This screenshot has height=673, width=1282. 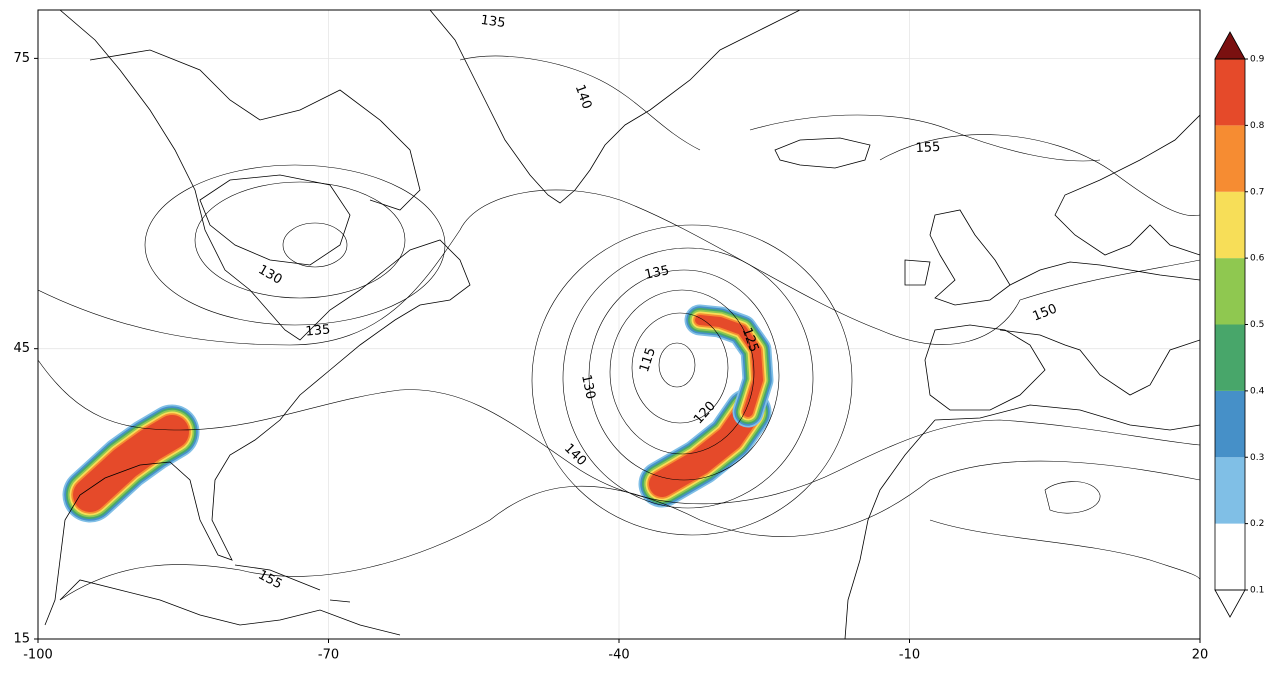 I want to click on contour-label: 130, so click(x=588, y=386).